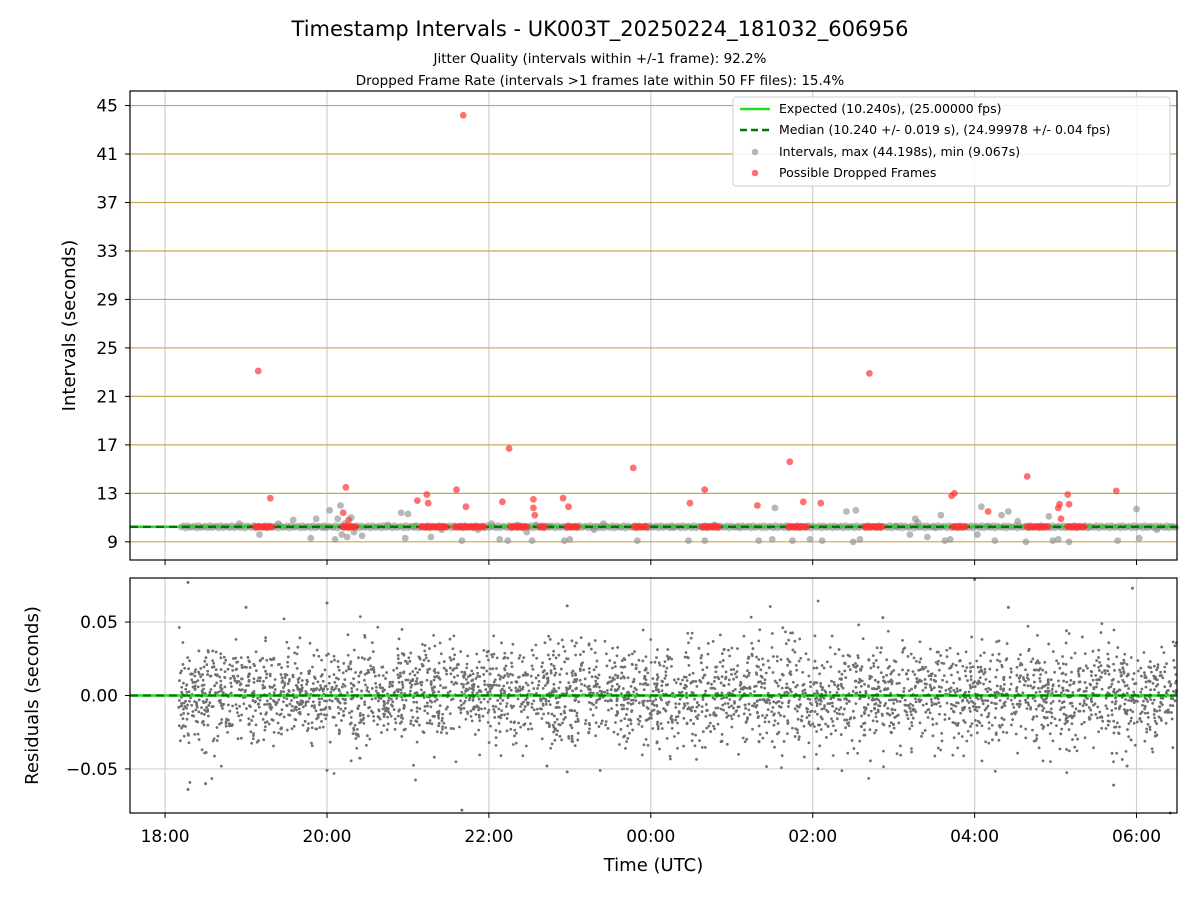 The image size is (1200, 904). I want to click on legend-intervals-swatch, so click(755, 152).